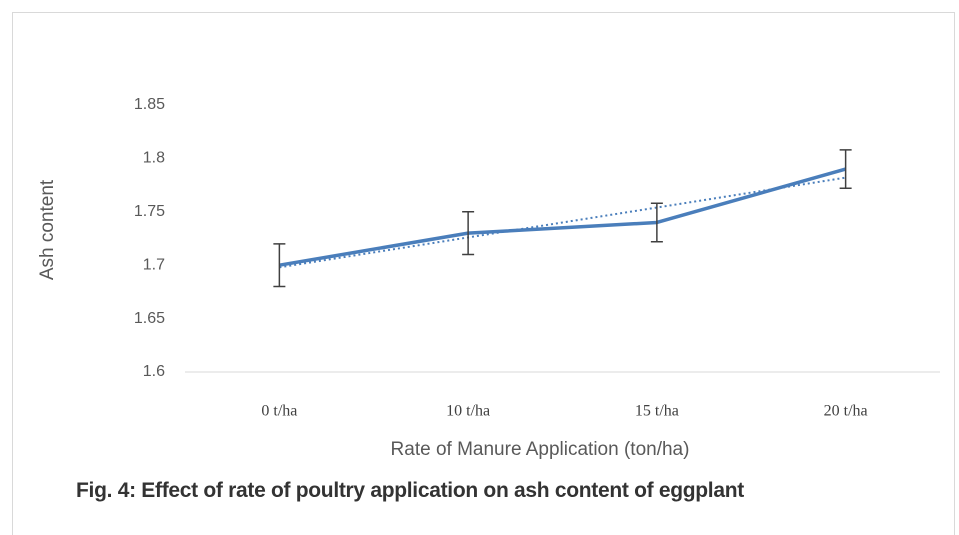  What do you see at coordinates (149, 104) in the screenshot?
I see `y-tick-label: 1.85` at bounding box center [149, 104].